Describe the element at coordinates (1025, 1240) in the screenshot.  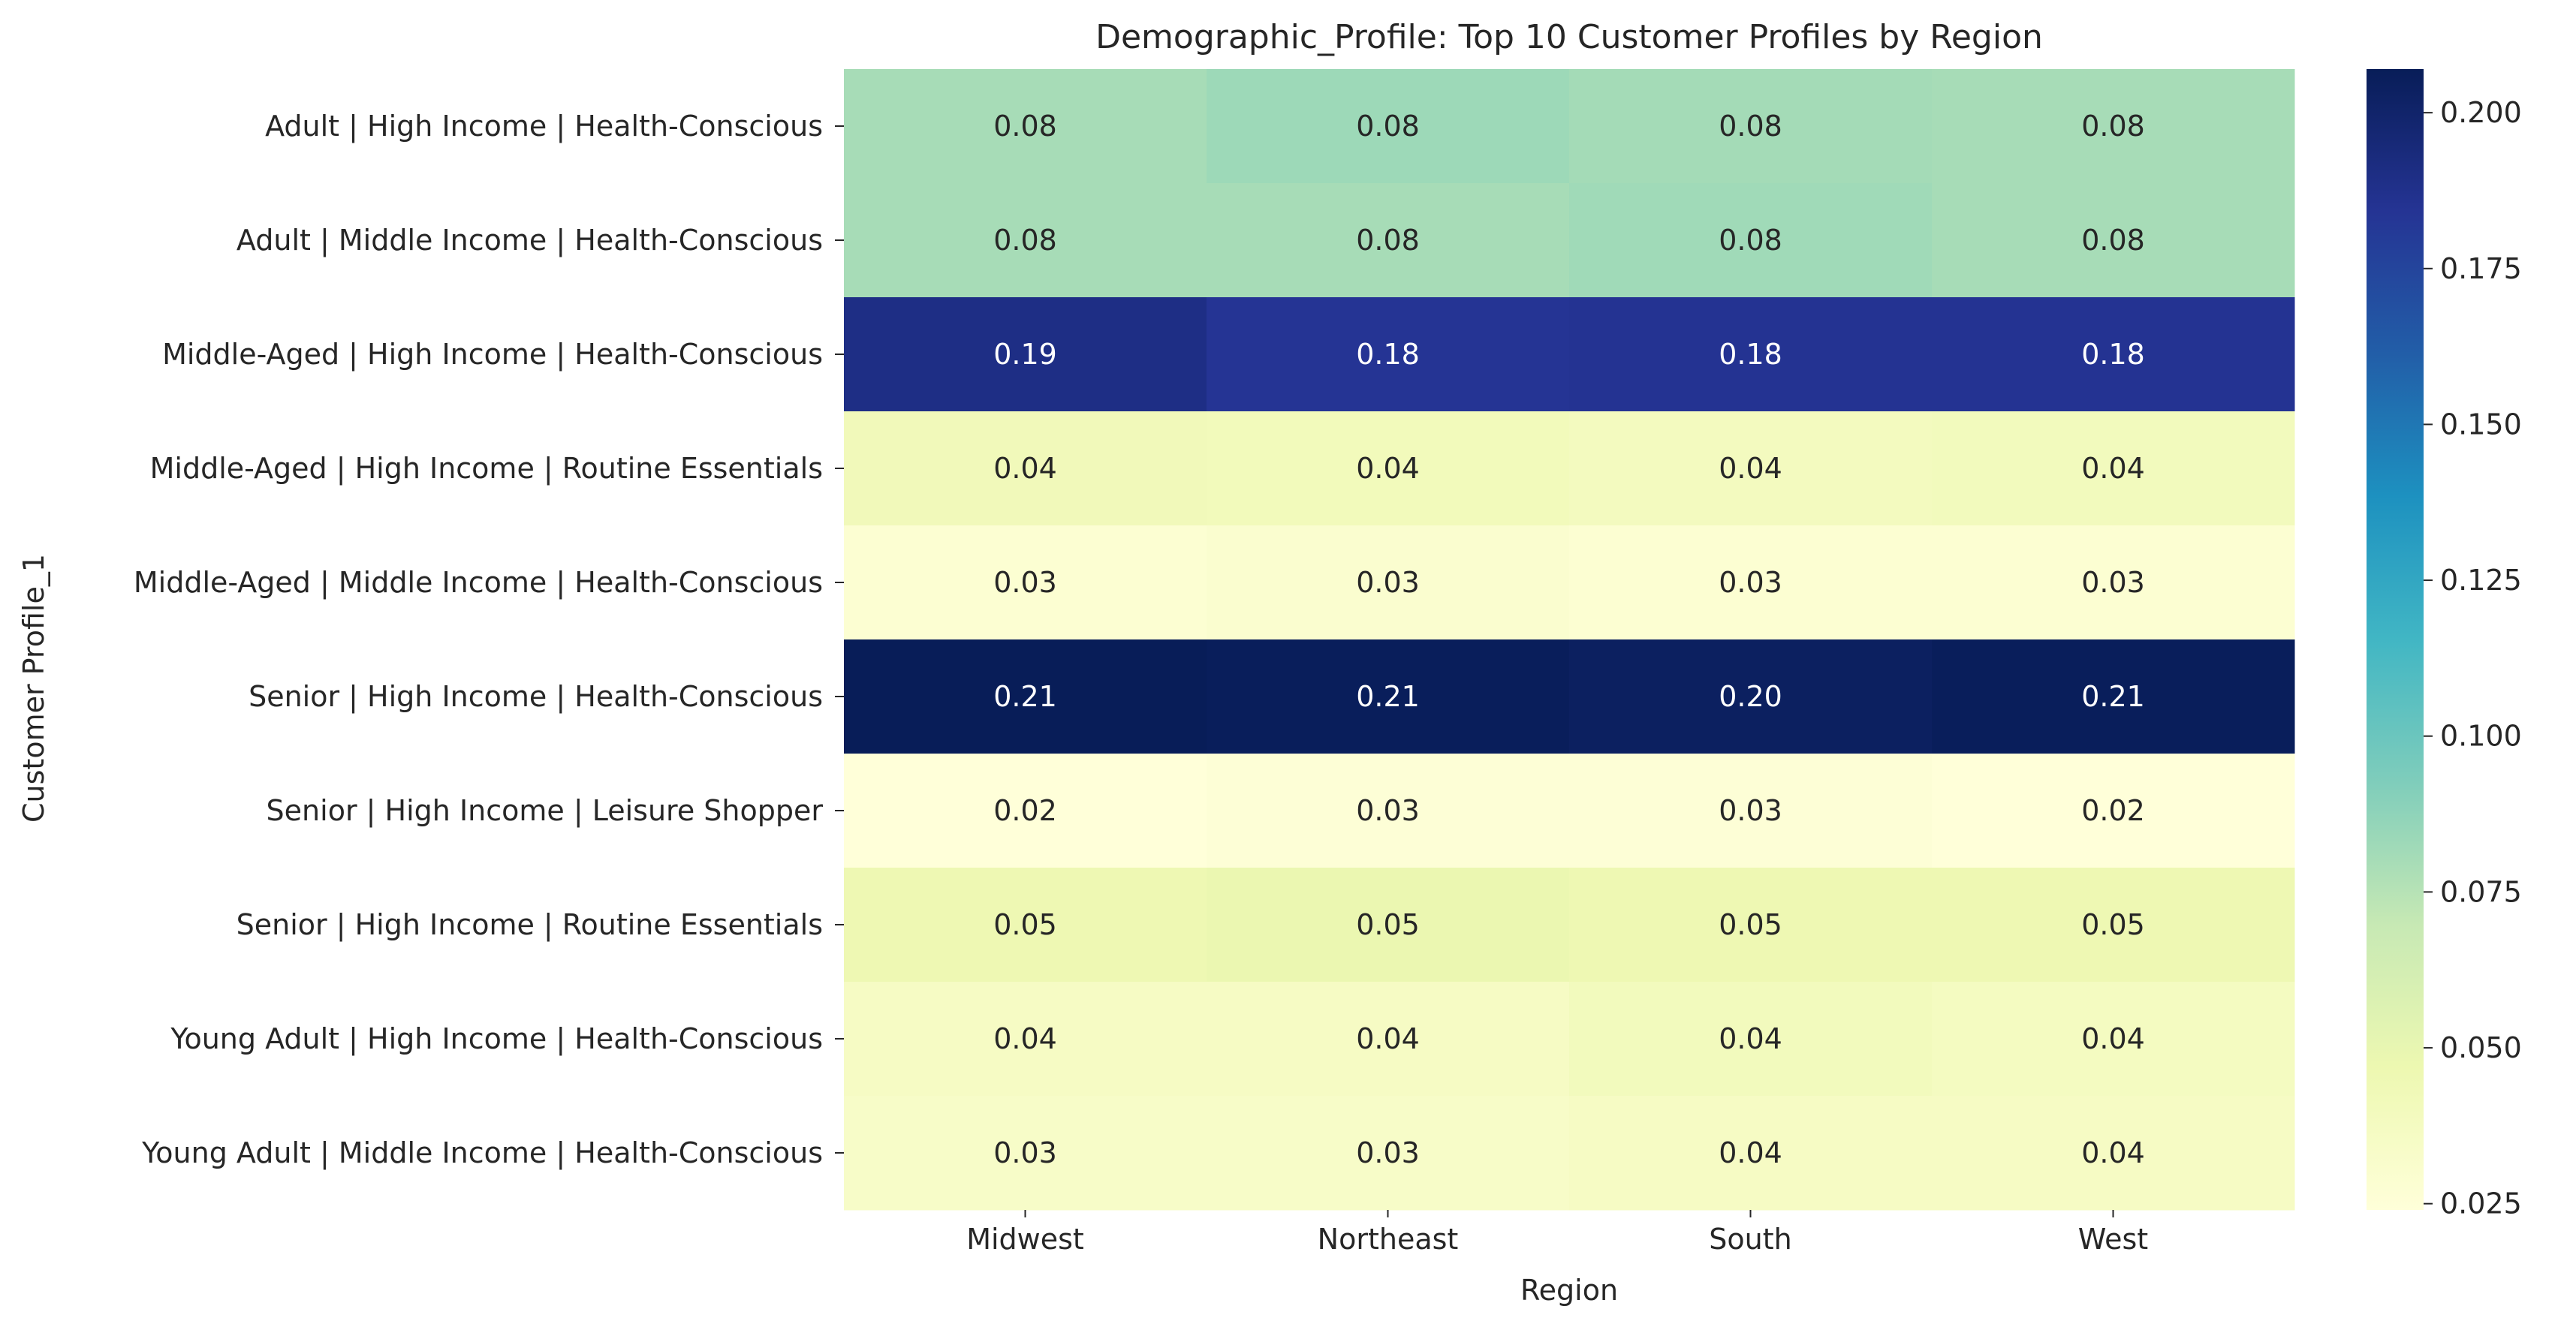
I see `x-tick-label: Midwest` at that location.